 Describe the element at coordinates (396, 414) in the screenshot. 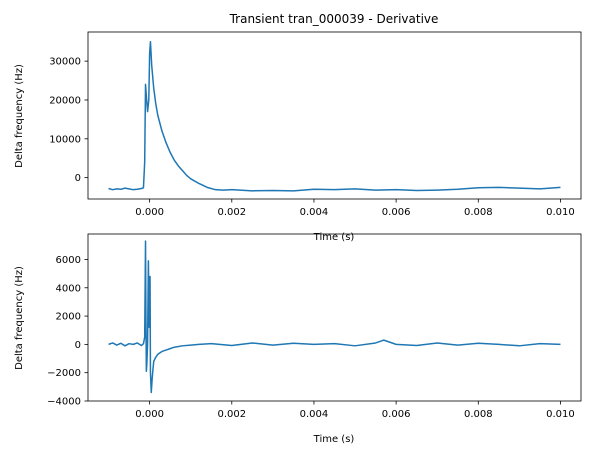

I see `bottom-x-tick-label: 0.006` at that location.